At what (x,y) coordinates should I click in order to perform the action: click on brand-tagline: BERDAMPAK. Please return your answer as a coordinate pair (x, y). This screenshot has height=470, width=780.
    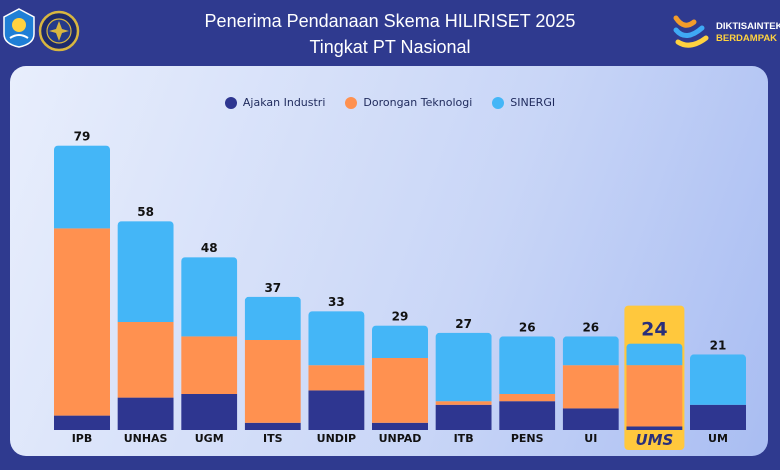
    Looking at the image, I should click on (747, 38).